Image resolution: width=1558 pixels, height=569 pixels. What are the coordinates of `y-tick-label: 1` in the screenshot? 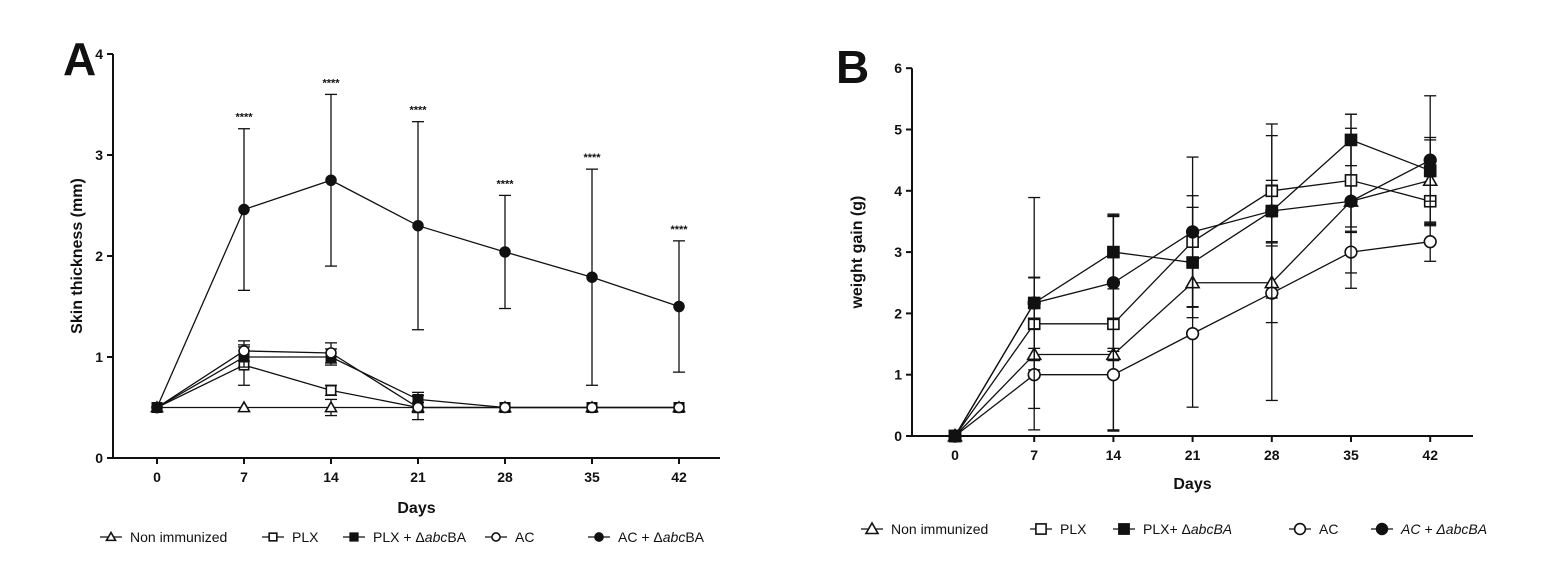 It's located at (99, 357).